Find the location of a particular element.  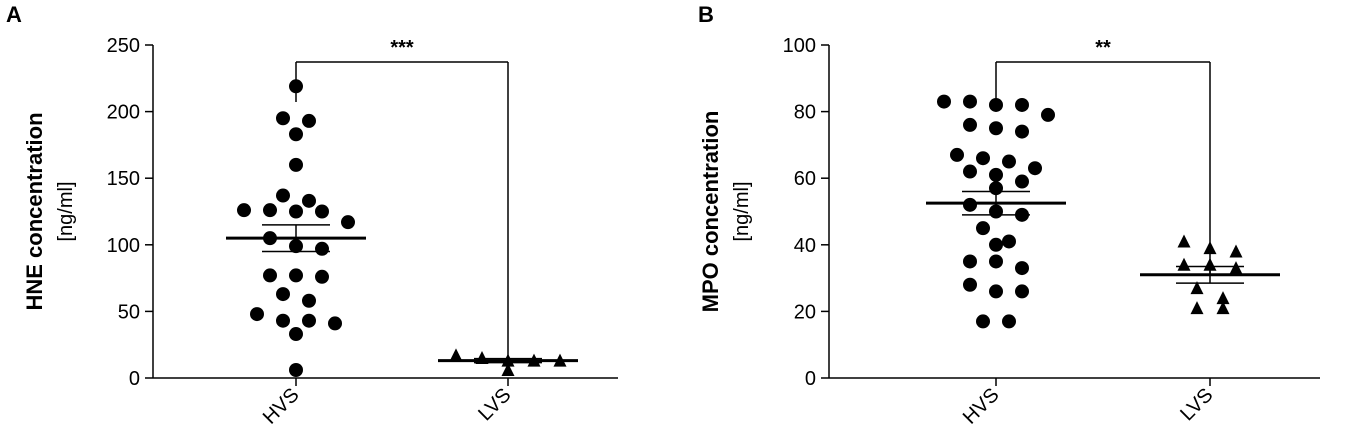

panel-letter: A is located at coordinates (14, 14).